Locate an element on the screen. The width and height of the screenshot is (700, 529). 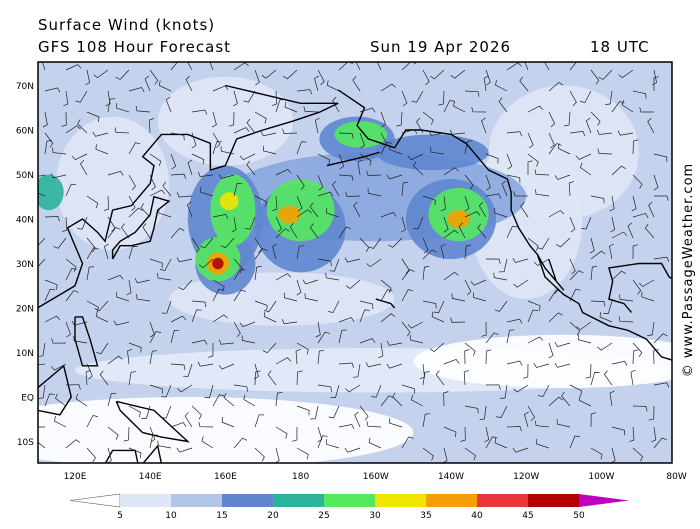
lat-label: 40N is located at coordinates (25, 221).